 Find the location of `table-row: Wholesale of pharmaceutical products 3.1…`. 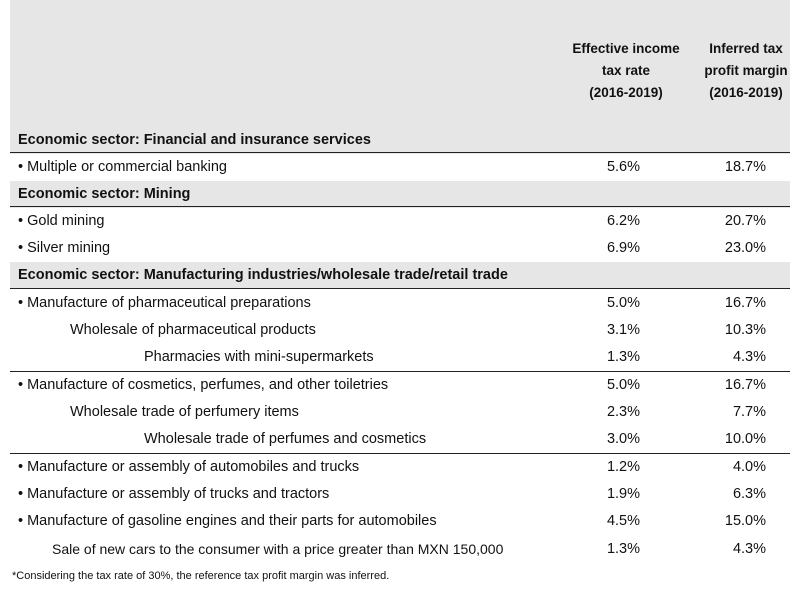

table-row: Wholesale of pharmaceutical products 3.1… is located at coordinates (400, 330).